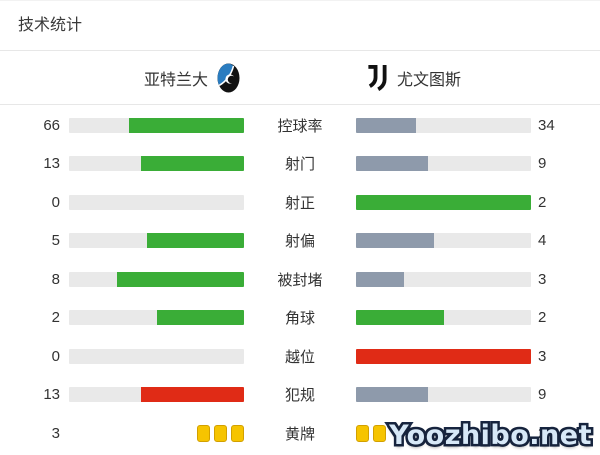  I want to click on team-away-name: 尤文图斯, so click(429, 80).